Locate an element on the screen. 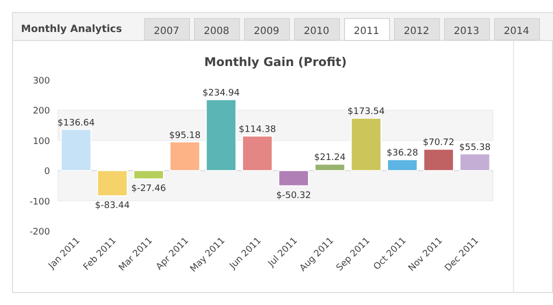 The image size is (553, 305). data-label: $114.38 is located at coordinates (257, 130).